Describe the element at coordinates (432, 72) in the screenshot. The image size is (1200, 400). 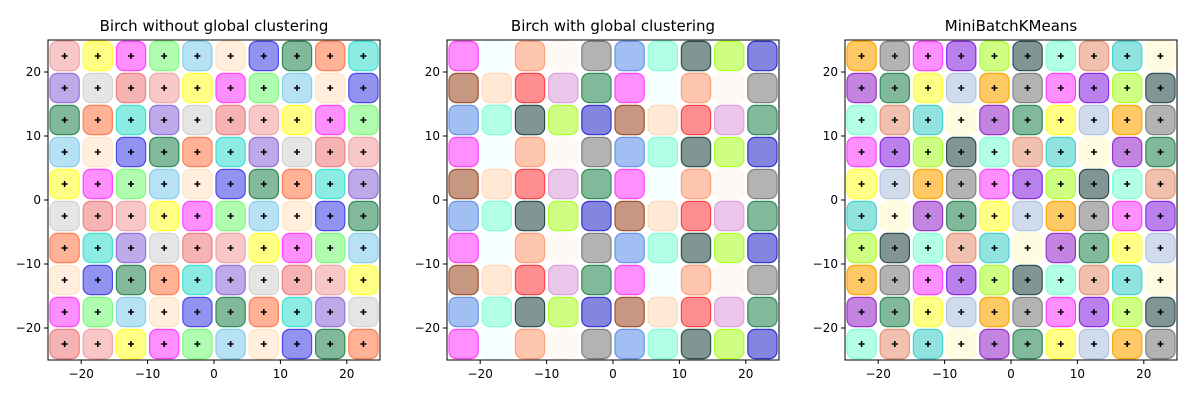
I see `y-tick-label: 20` at that location.